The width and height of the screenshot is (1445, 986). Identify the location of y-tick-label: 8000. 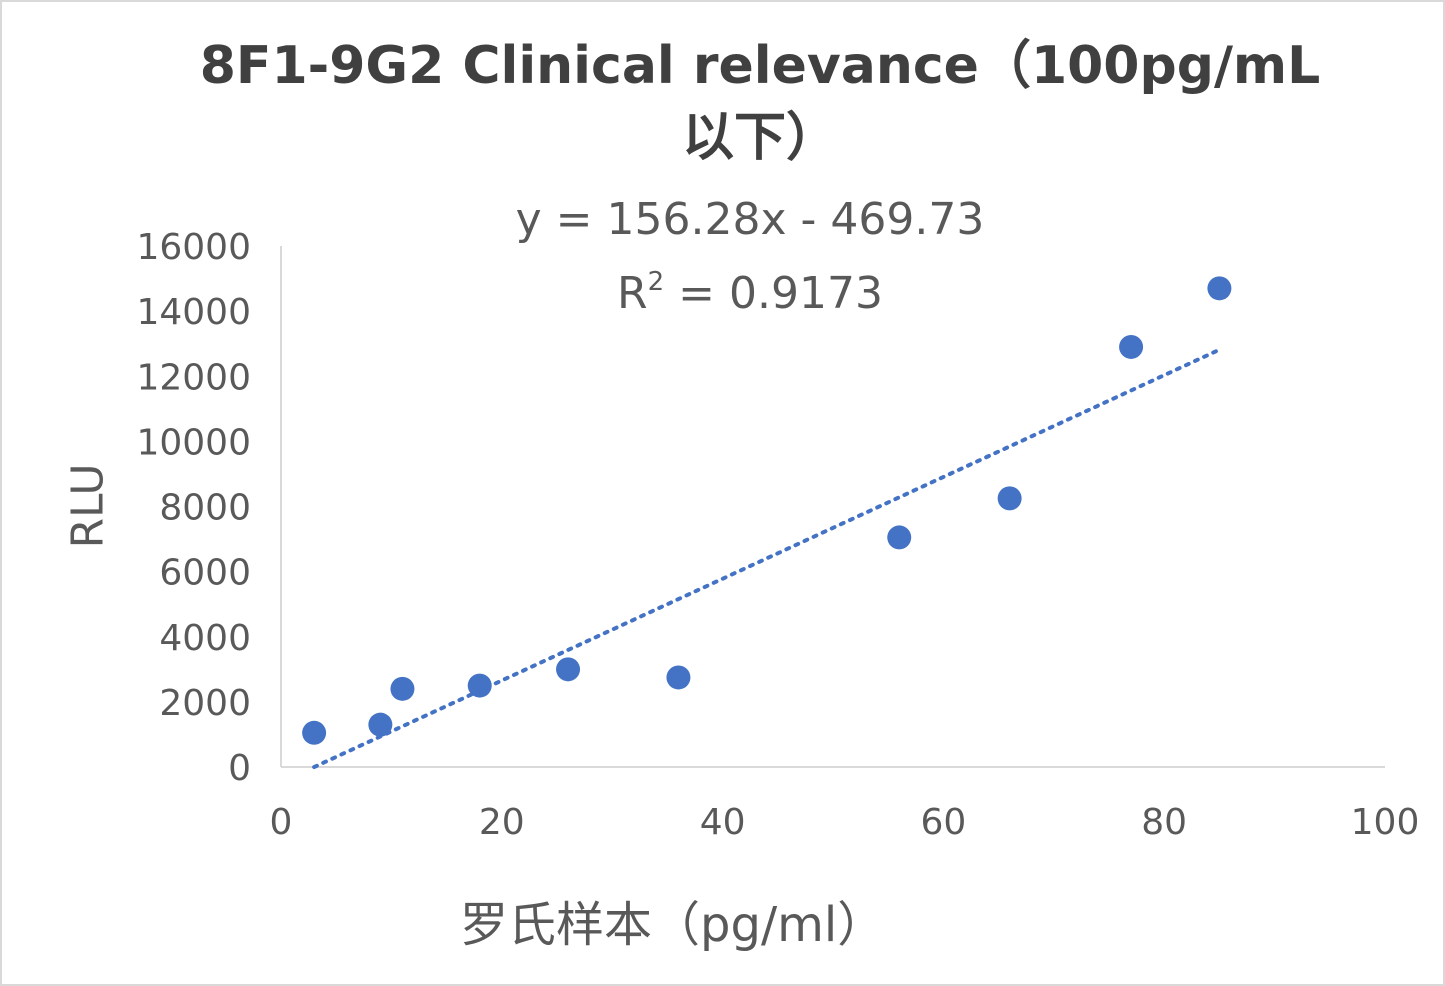
(205, 508).